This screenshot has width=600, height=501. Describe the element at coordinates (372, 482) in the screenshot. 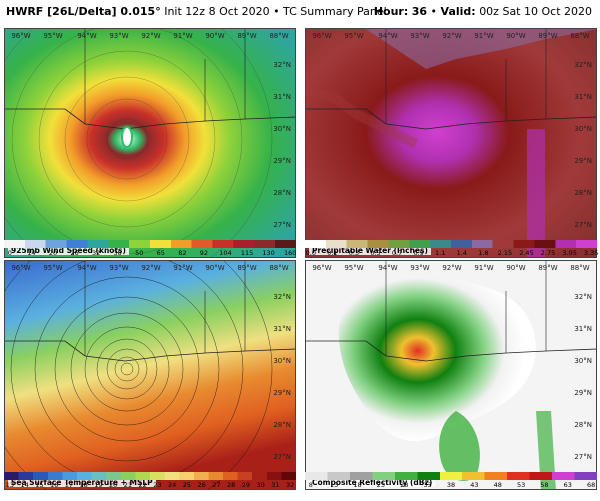

I see `panel-title: Composite Reflectivity (dBz)` at that location.